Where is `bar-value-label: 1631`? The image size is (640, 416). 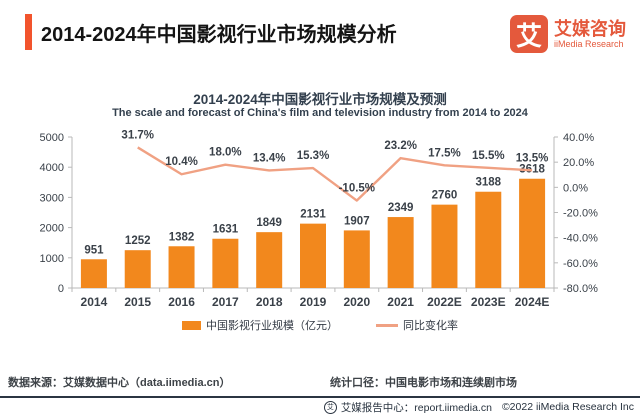 bar-value-label: 1631 is located at coordinates (226, 230).